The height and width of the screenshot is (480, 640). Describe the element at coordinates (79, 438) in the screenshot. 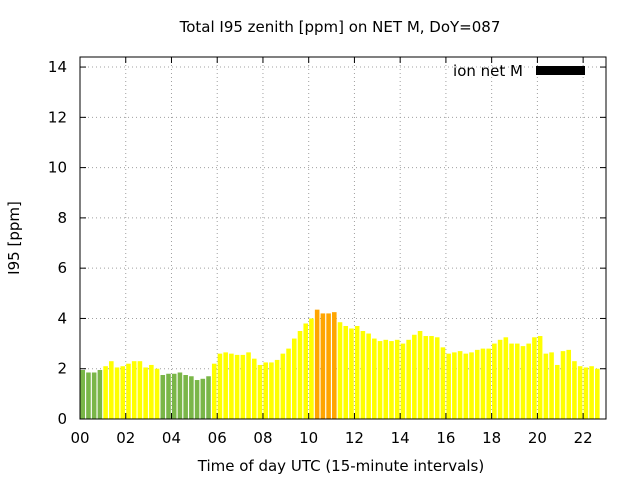

I see `x-tick-label: 00` at that location.